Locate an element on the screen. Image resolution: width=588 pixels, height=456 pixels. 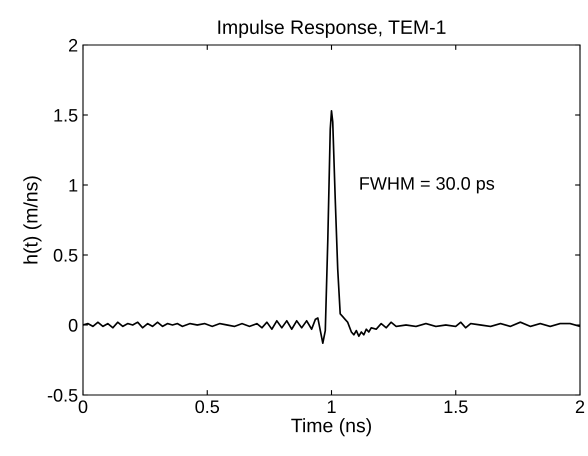
y-tick-label: 0 is located at coordinates (73, 325).